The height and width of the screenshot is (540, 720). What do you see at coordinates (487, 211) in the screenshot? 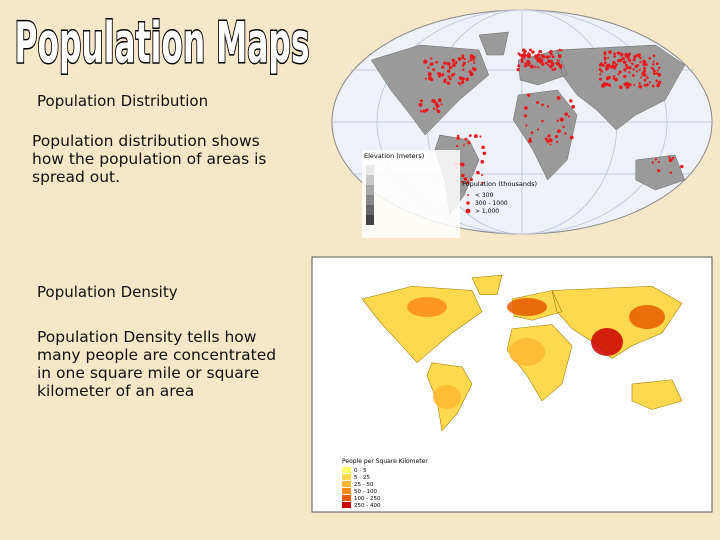
I see `legend-label: > 1,000` at bounding box center [487, 211].